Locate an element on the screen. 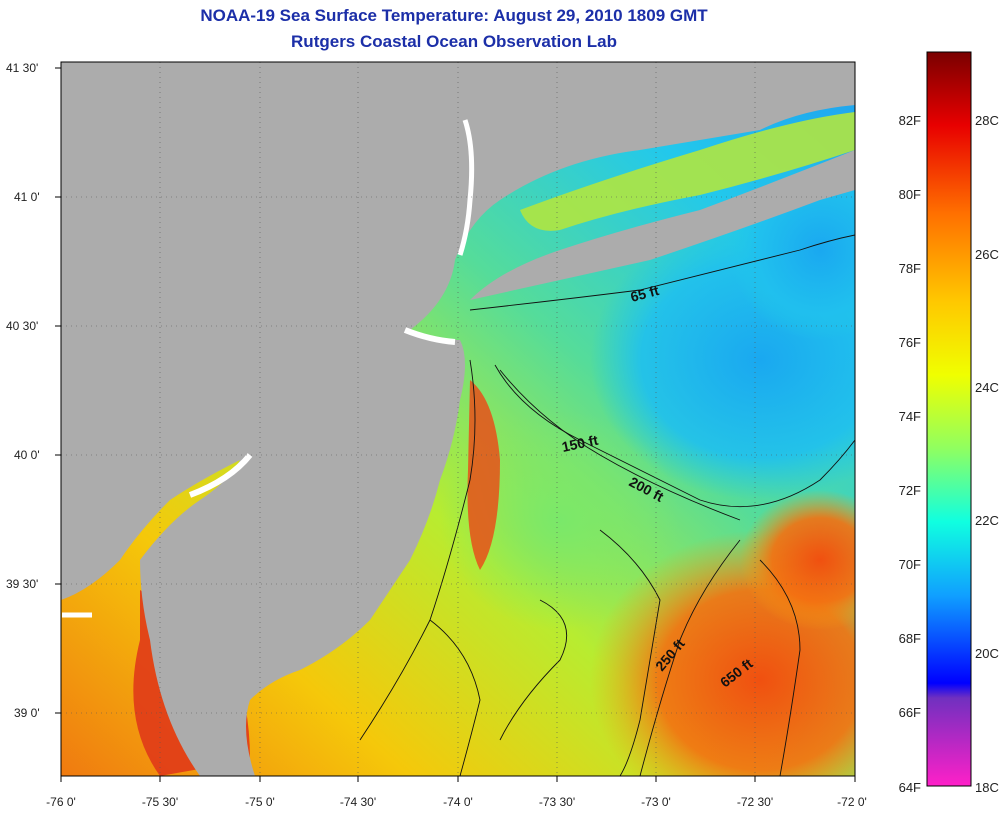  lon-label: -76 0' is located at coordinates (61, 802).